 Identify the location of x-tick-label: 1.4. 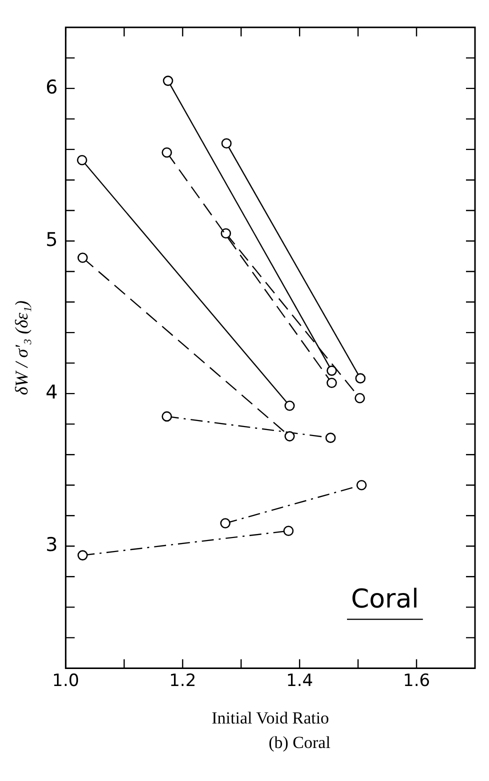
(300, 680).